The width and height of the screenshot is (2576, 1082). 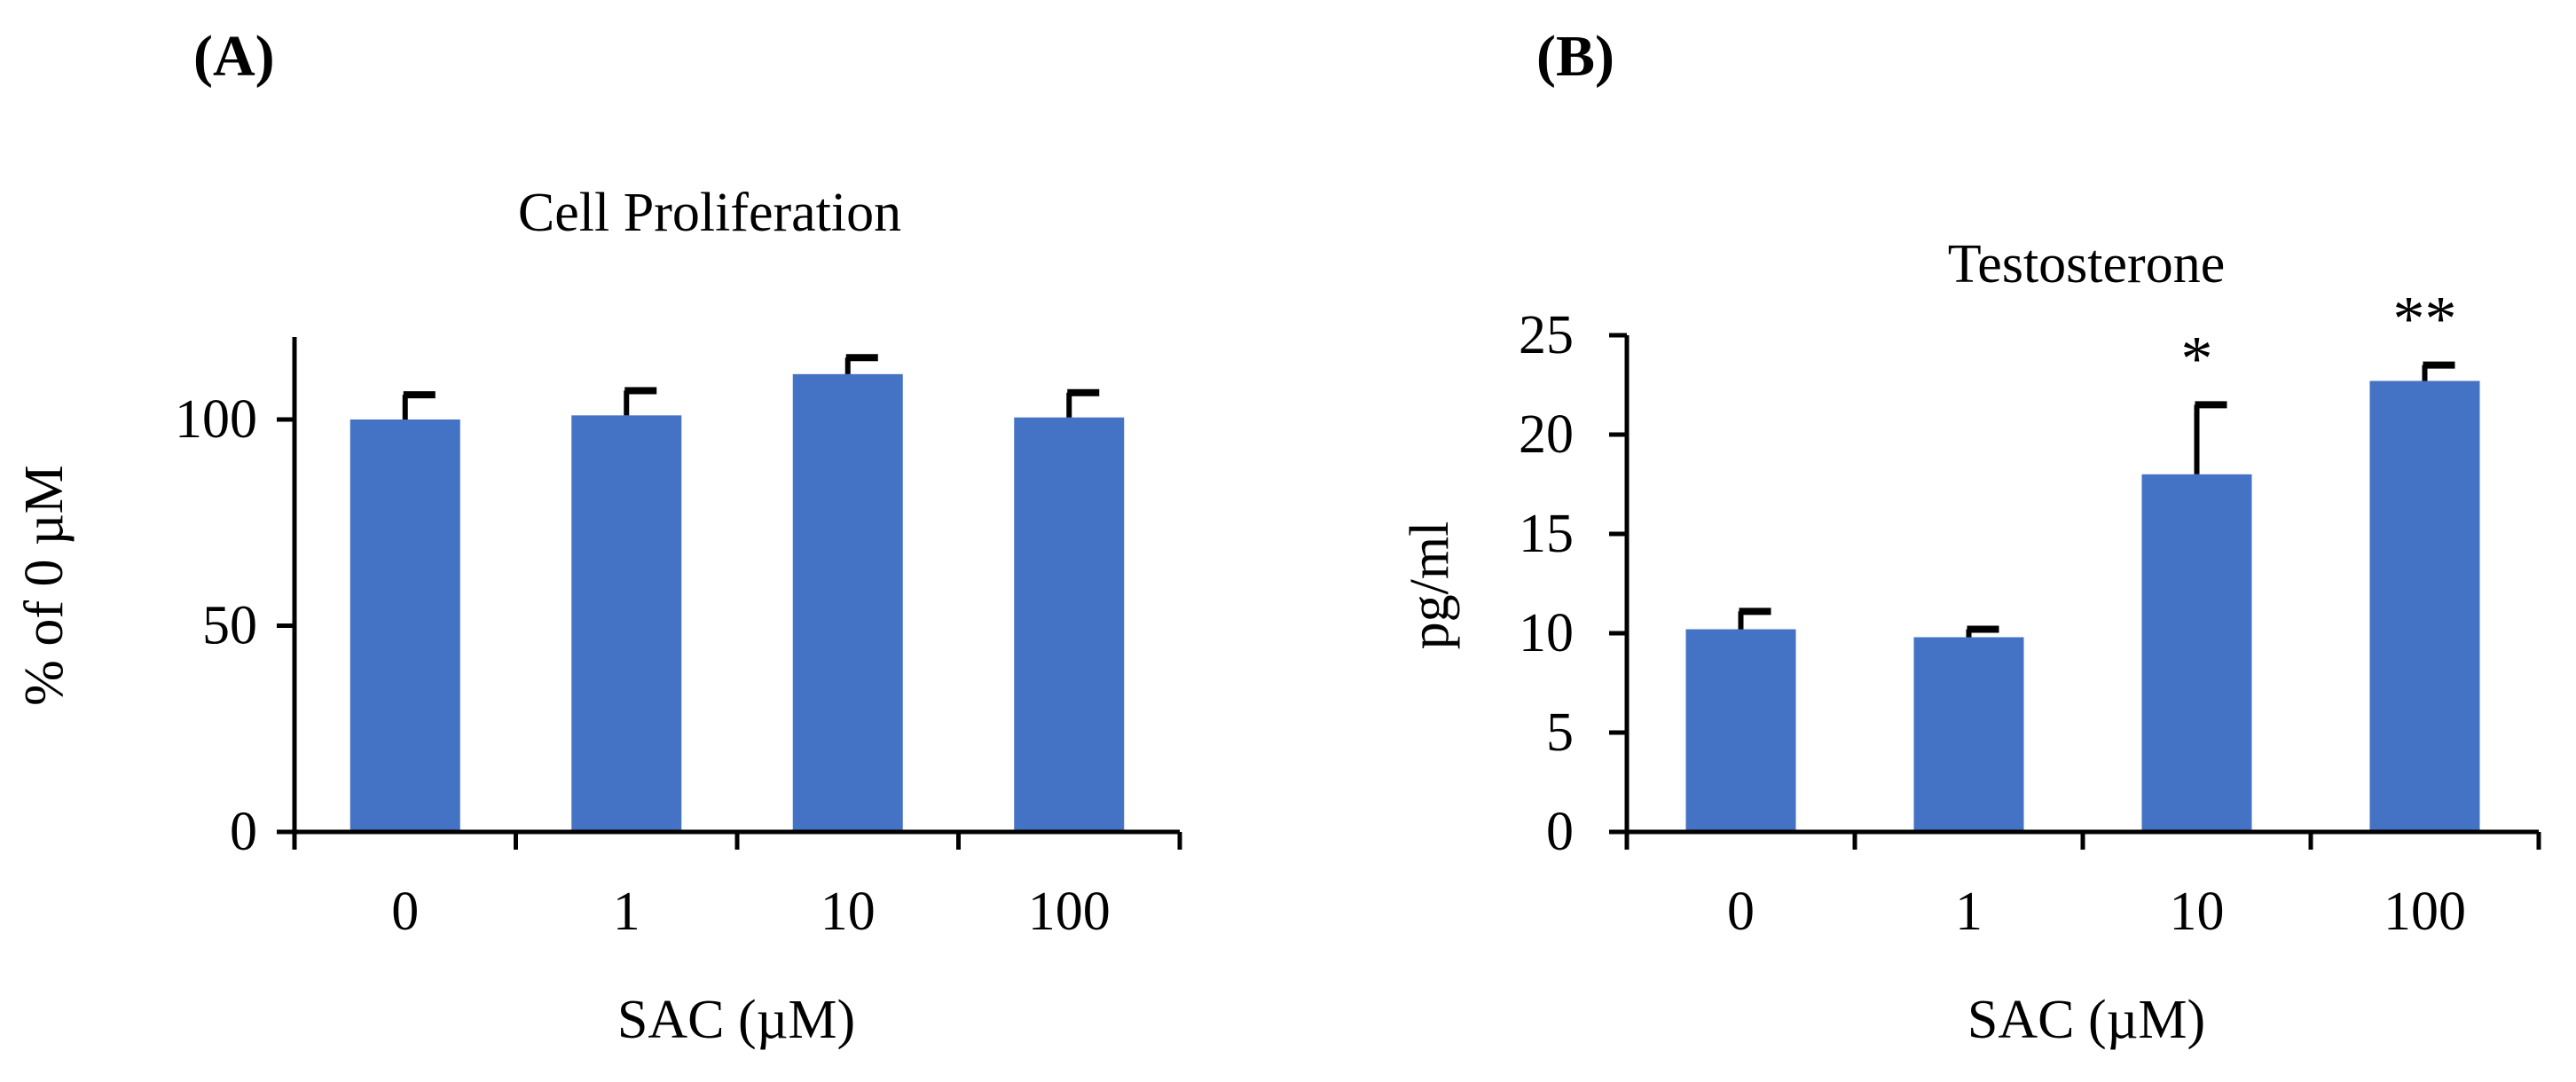 What do you see at coordinates (1430, 585) in the screenshot?
I see `y-axis-label: pg/ml` at bounding box center [1430, 585].